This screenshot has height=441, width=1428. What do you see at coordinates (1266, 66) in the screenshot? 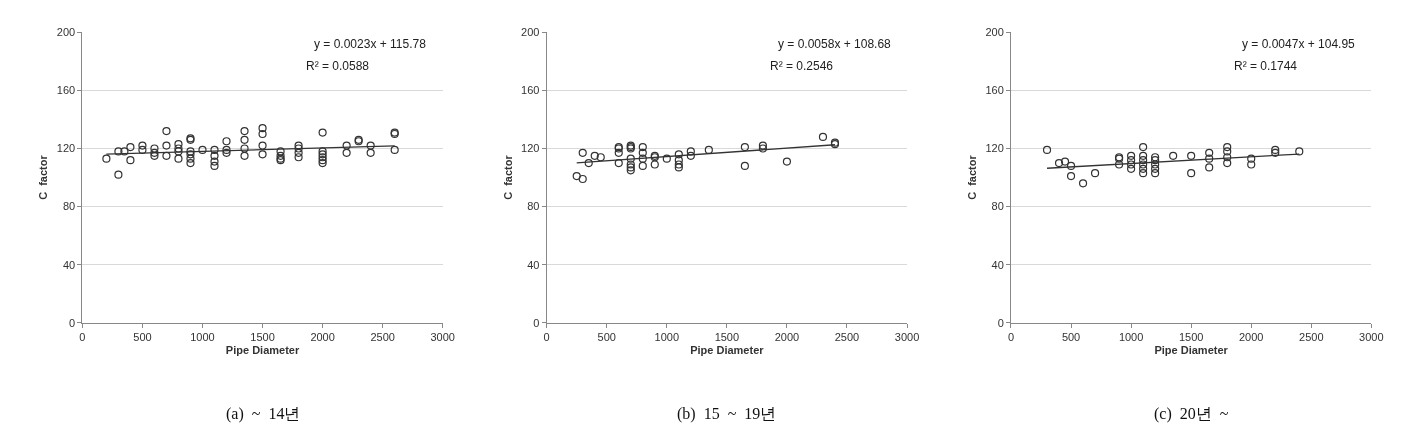
I see `annotation: R² = 0.1744` at bounding box center [1266, 66].